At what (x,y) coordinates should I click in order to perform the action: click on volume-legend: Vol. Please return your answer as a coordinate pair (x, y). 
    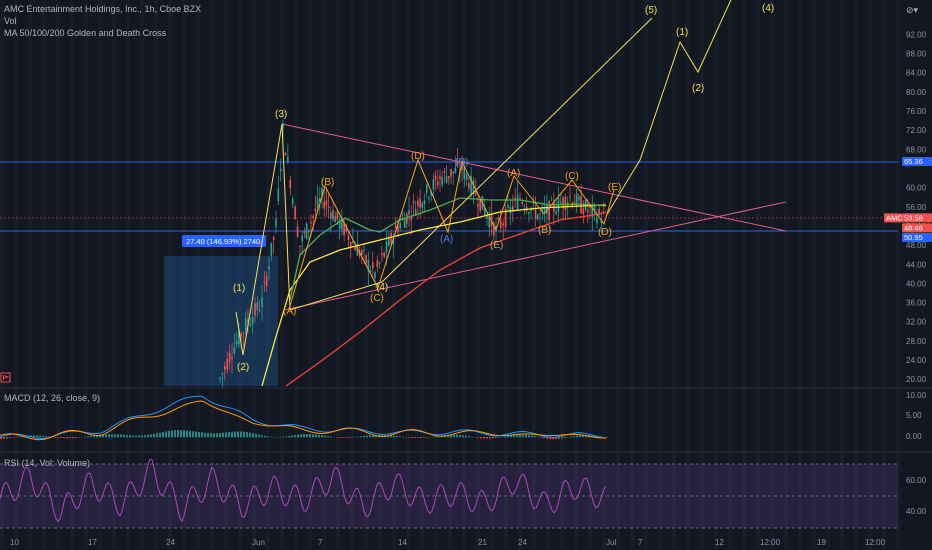
    Looking at the image, I should click on (10, 21).